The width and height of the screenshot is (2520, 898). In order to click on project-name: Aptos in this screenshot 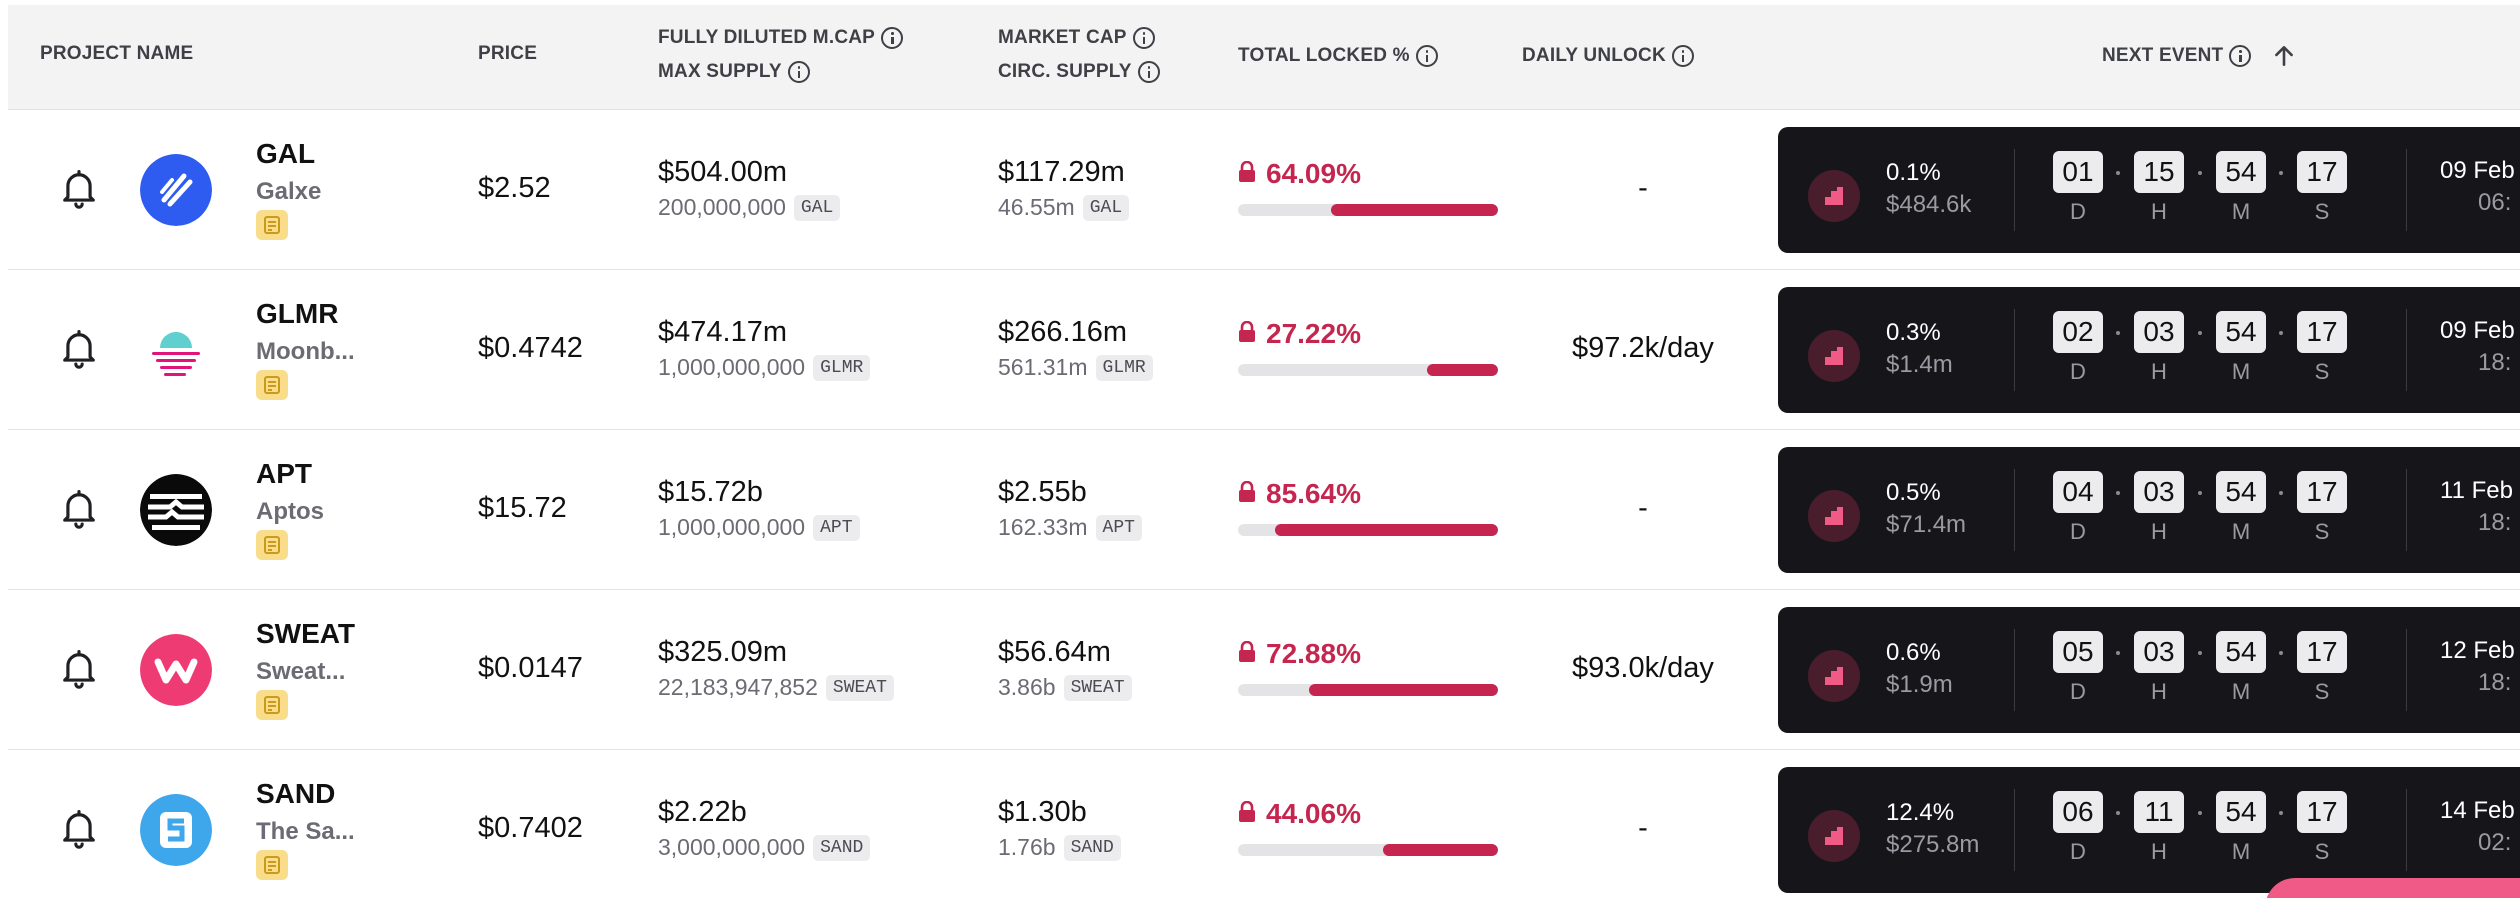, I will do `click(290, 511)`.